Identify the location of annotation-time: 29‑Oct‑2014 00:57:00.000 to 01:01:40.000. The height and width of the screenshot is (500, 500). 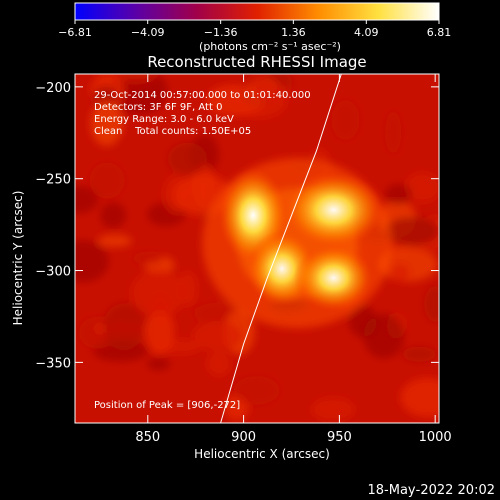
(202, 95).